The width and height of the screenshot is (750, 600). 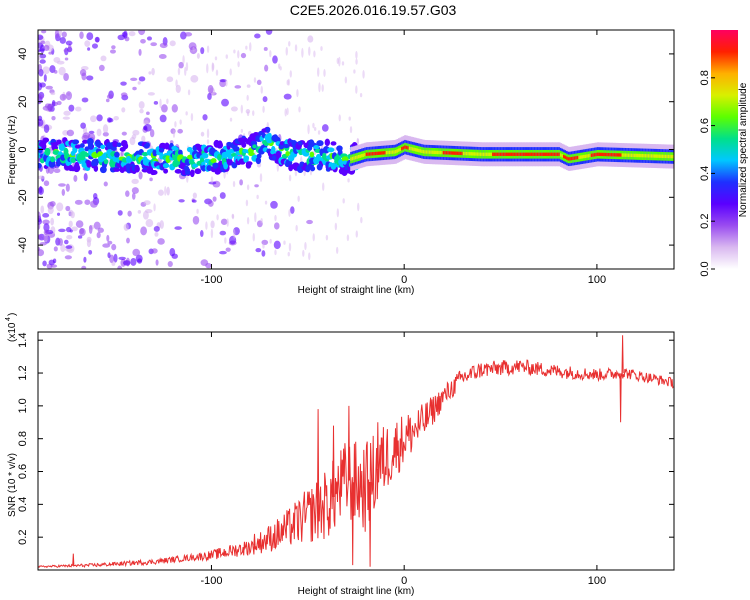 What do you see at coordinates (8, 319) in the screenshot?
I see `snr-multiplier-exp: 4` at bounding box center [8, 319].